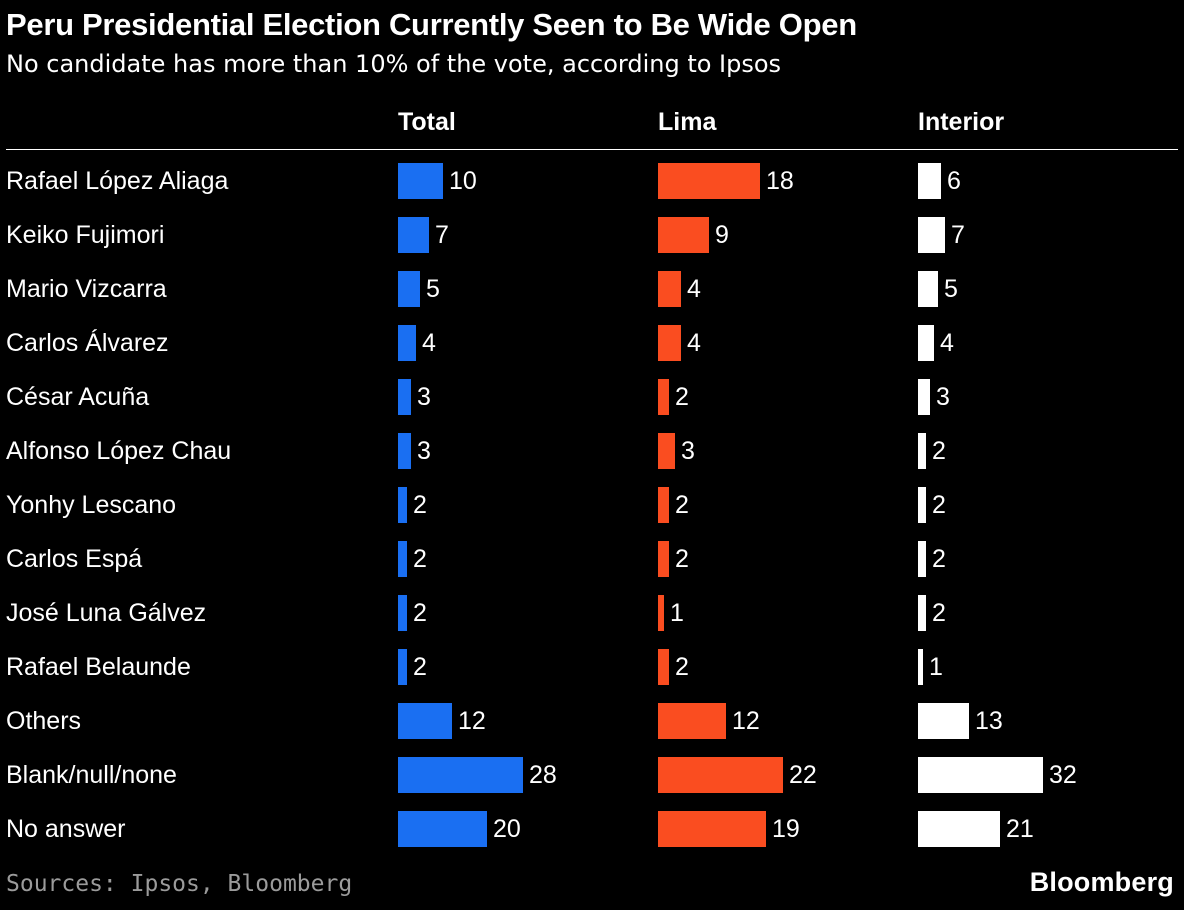  I want to click on chart-row: Rafael Belaunde 2 2 1, so click(592, 667).